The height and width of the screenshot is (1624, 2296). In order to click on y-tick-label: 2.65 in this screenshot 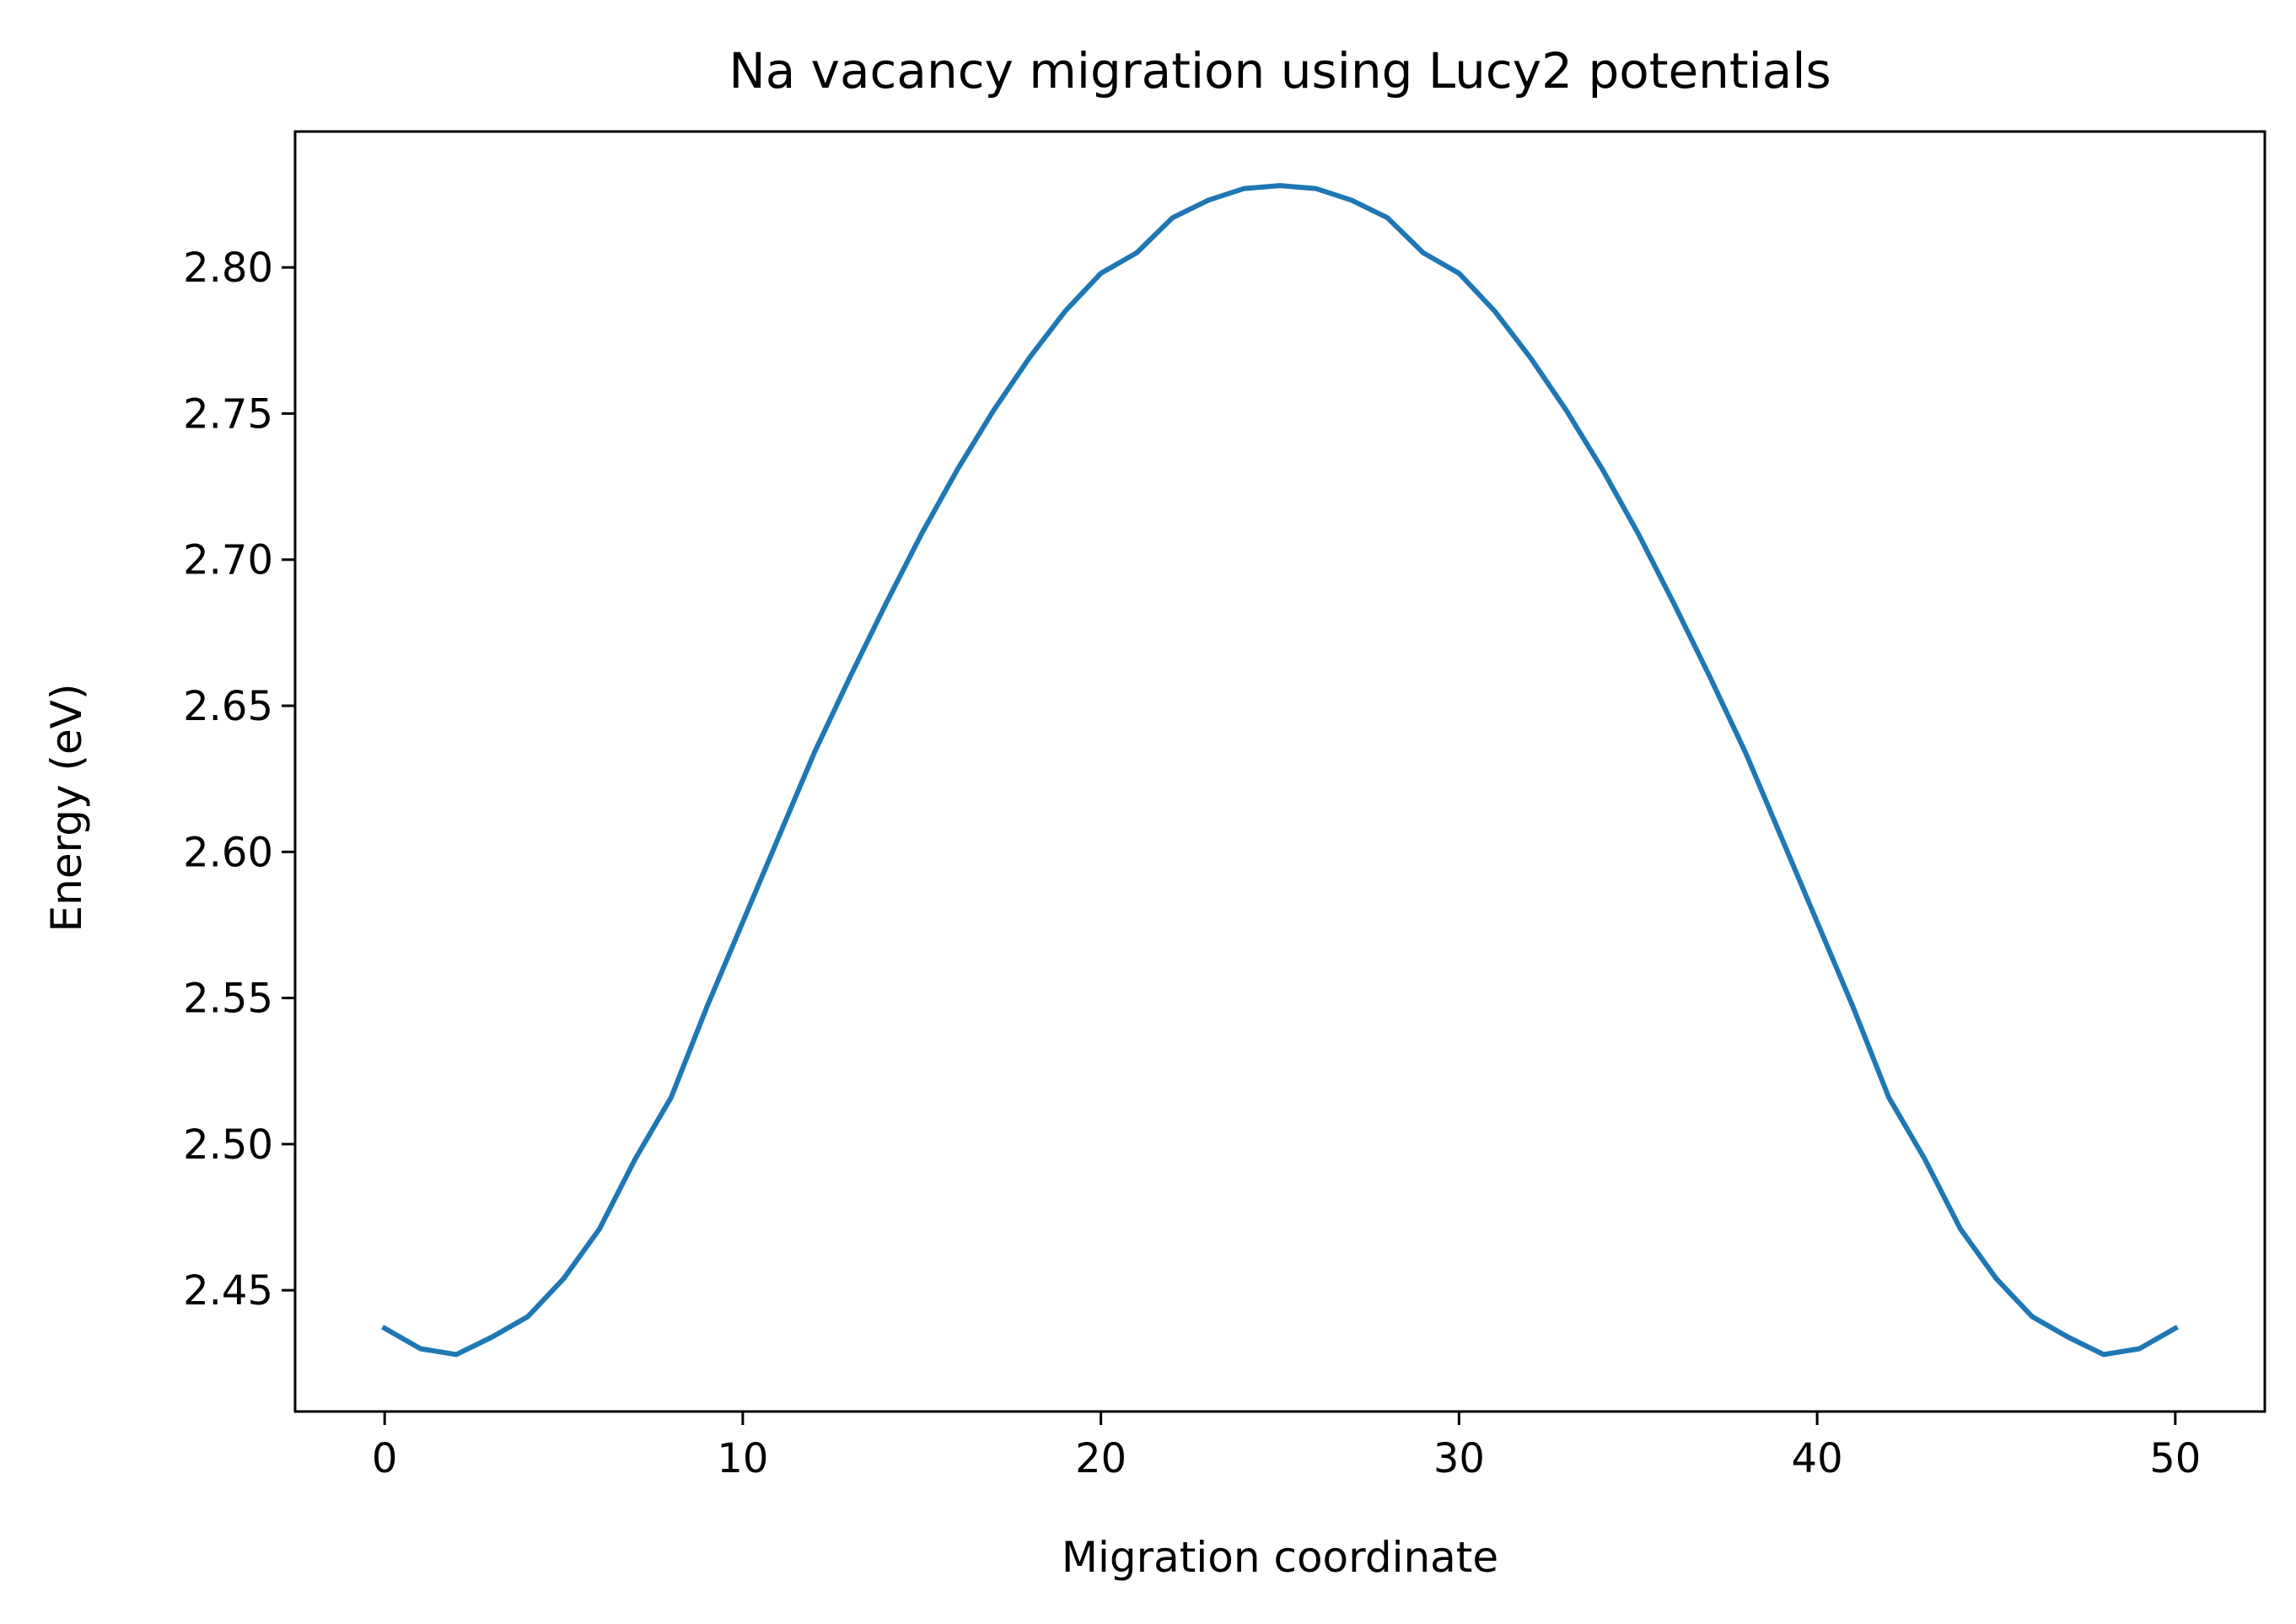, I will do `click(228, 706)`.